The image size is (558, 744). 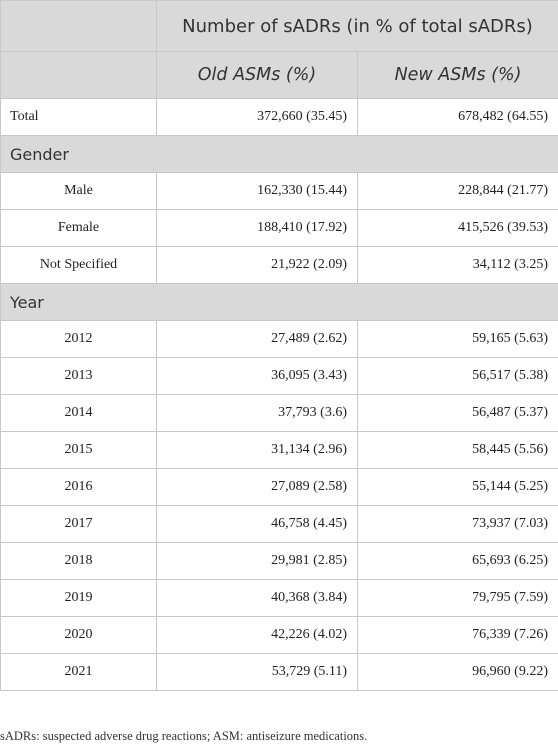 What do you see at coordinates (257, 487) in the screenshot?
I see `cell-old: 27,089 (2.58)` at bounding box center [257, 487].